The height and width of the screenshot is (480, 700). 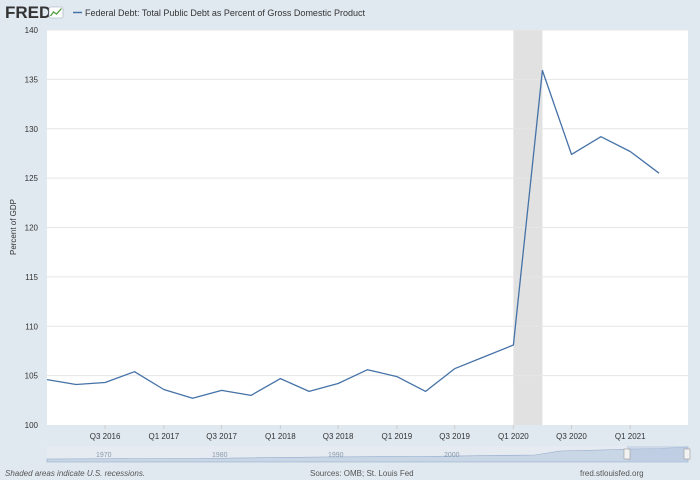 I want to click on y-tick-label: 120, so click(x=32, y=228).